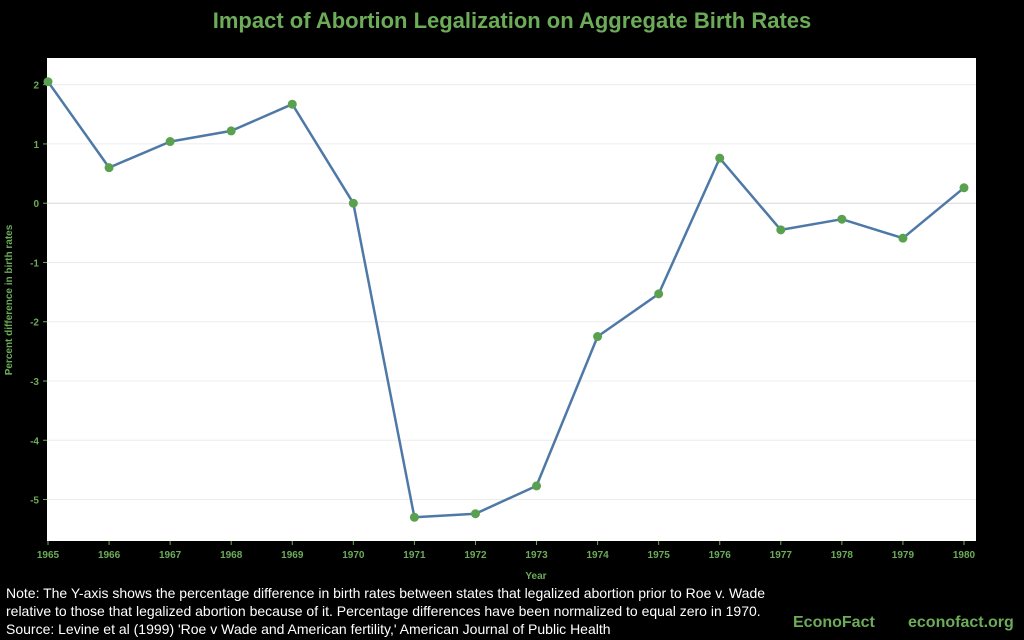 The image size is (1024, 640). I want to click on x-tick-label: 1971, so click(414, 555).